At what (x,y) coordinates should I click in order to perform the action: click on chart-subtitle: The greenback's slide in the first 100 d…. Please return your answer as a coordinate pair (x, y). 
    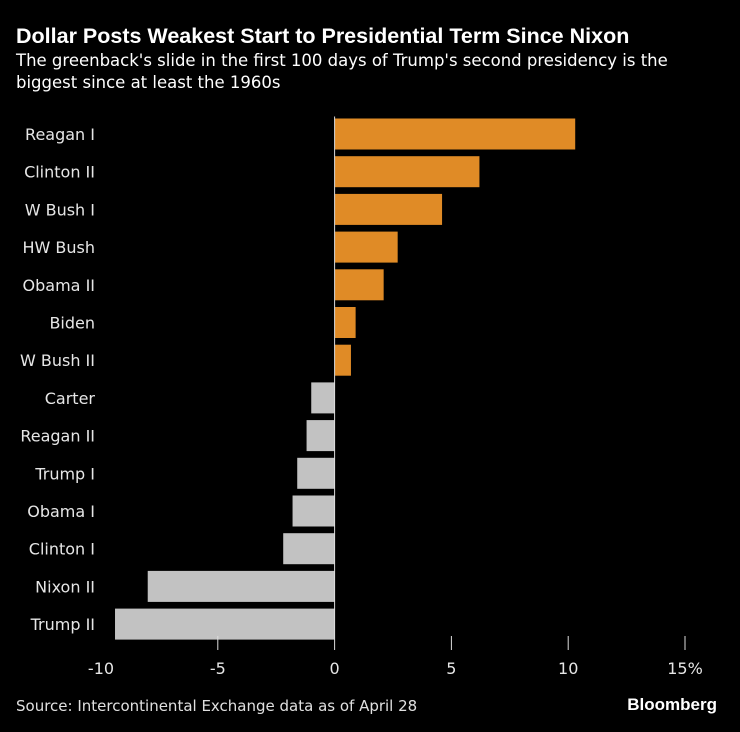
    Looking at the image, I should click on (342, 71).